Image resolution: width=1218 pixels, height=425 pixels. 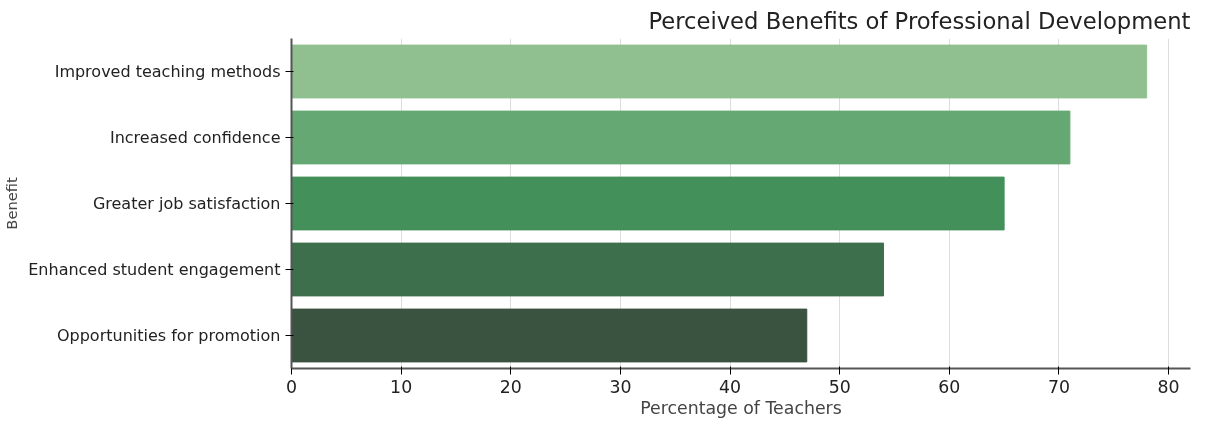 I want to click on x-tick-label: 80, so click(x=1168, y=386).